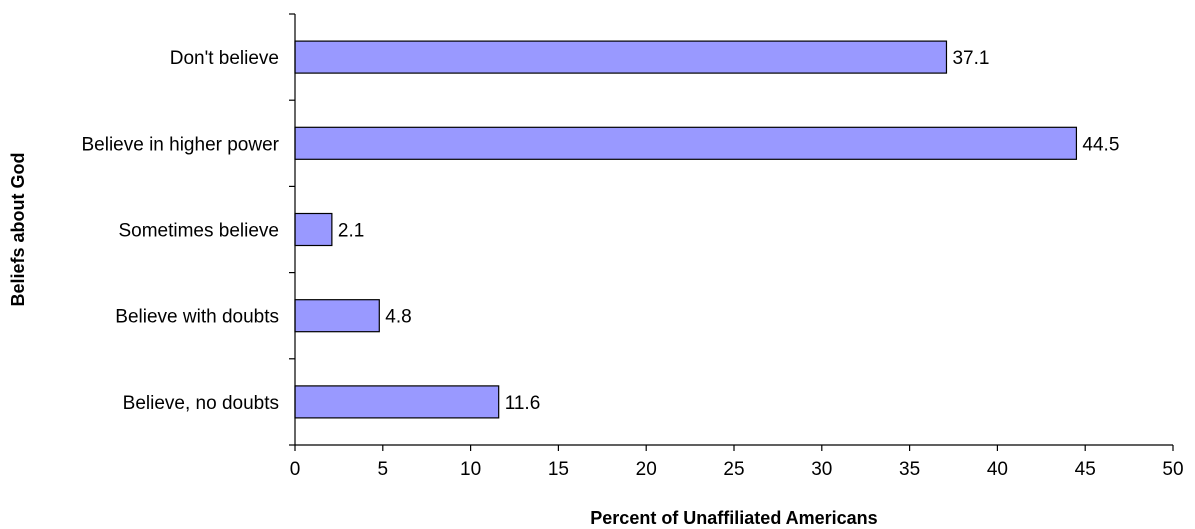 This screenshot has height=529, width=1195. What do you see at coordinates (18, 229) in the screenshot?
I see `y-axis-title: Beliefs about God` at bounding box center [18, 229].